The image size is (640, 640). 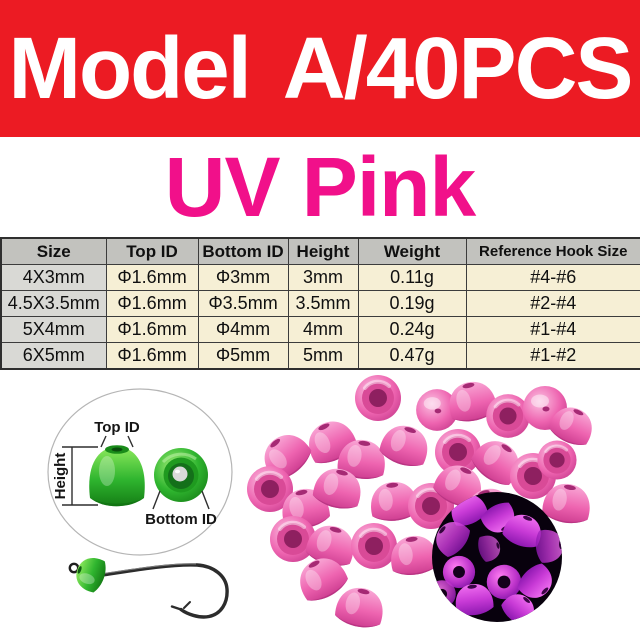 What do you see at coordinates (412, 356) in the screenshot?
I see `cell-weight: 0.47g` at bounding box center [412, 356].